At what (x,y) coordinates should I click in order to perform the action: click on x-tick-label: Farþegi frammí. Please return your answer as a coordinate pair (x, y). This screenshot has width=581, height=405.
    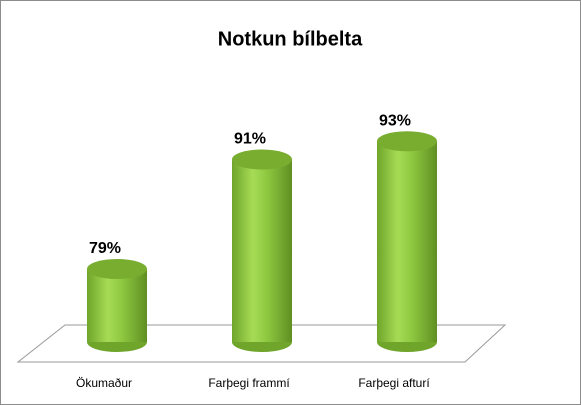
    Looking at the image, I should click on (249, 383).